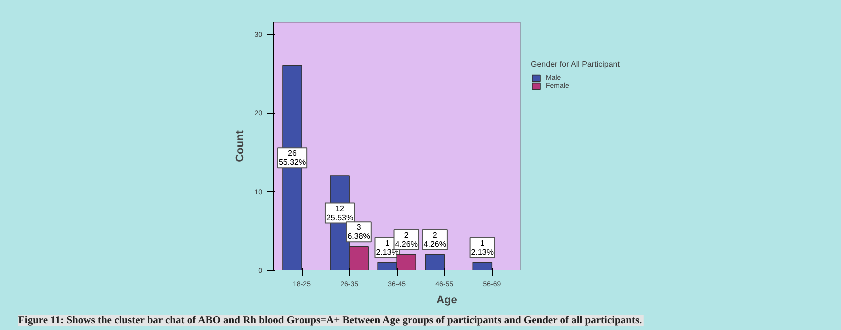 The width and height of the screenshot is (841, 330). What do you see at coordinates (447, 300) in the screenshot?
I see `x-axis-title: Age` at bounding box center [447, 300].